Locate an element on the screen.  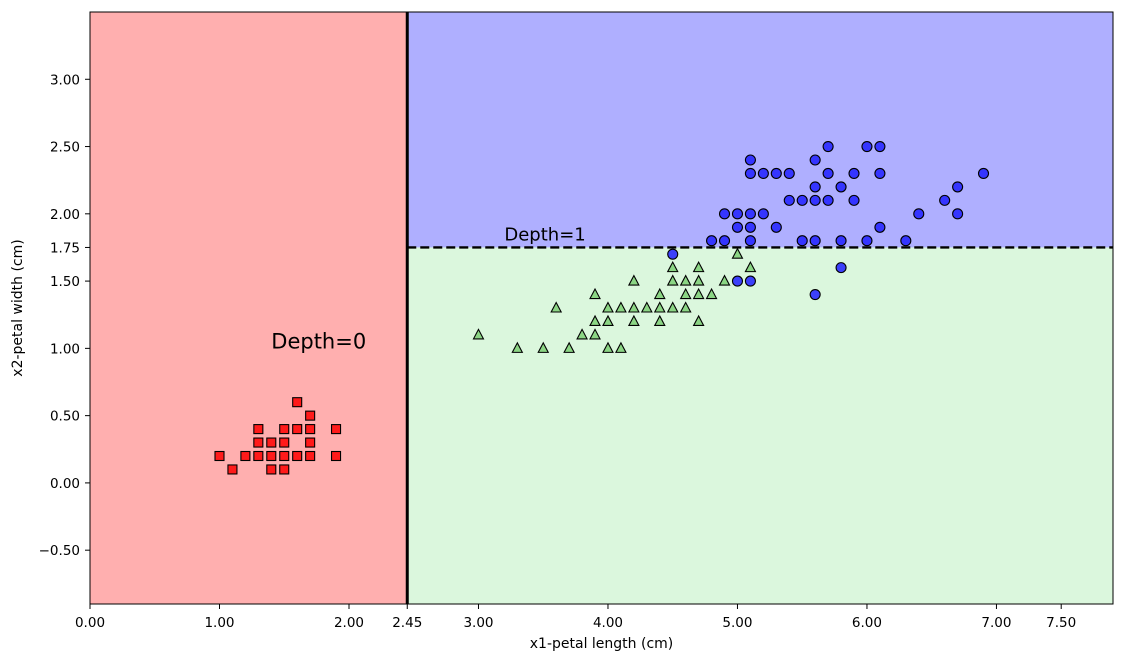
x-tick-label: 1.00 is located at coordinates (219, 623).